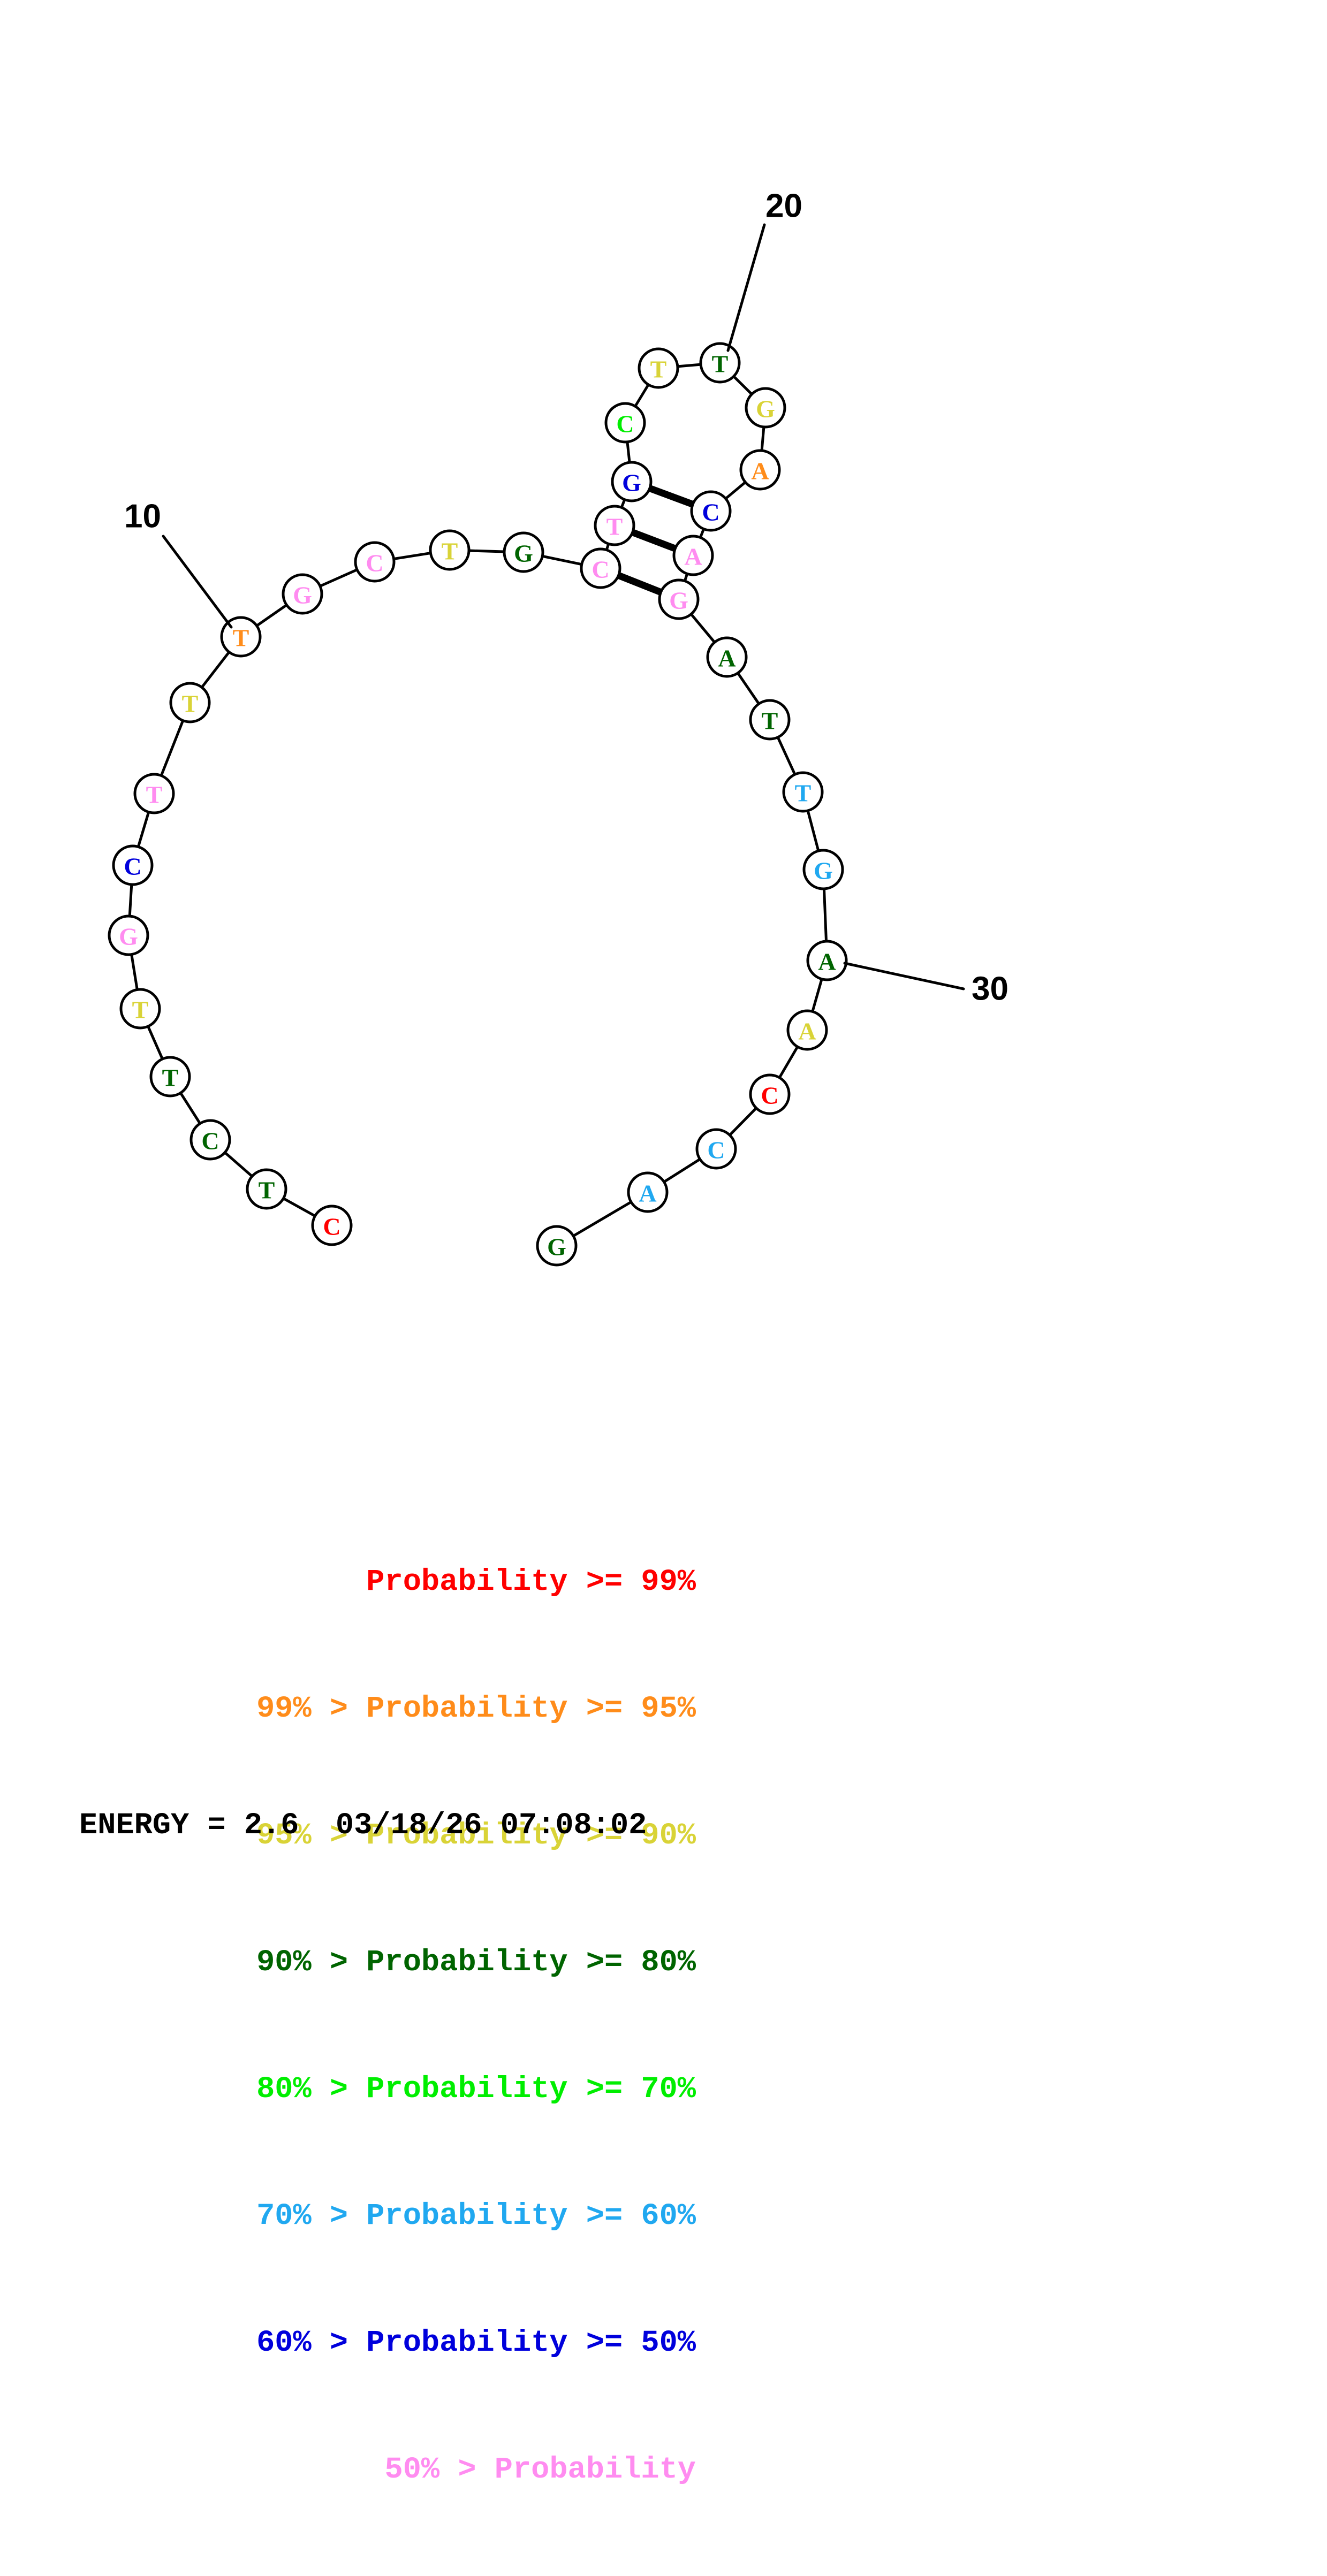  What do you see at coordinates (142, 516) in the screenshot?
I see `position-label-10: 10` at bounding box center [142, 516].